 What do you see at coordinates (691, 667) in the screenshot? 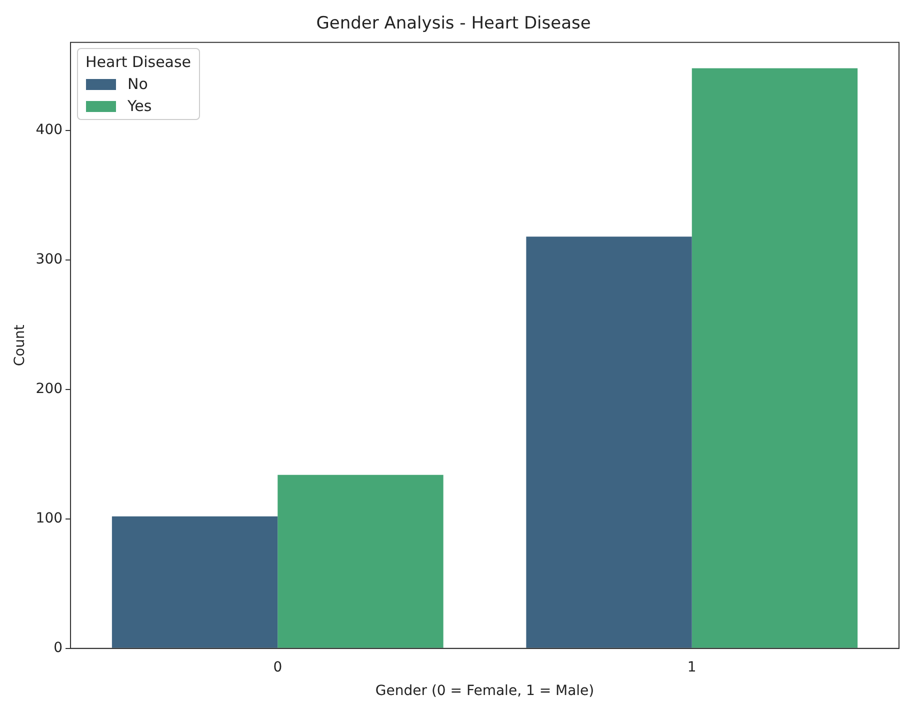
I see `x-tick-label: 1` at bounding box center [691, 667].